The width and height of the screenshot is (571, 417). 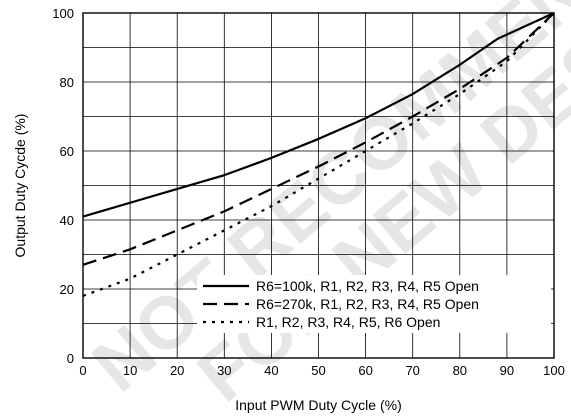 I want to click on x-tick-label: 60, so click(x=365, y=370).